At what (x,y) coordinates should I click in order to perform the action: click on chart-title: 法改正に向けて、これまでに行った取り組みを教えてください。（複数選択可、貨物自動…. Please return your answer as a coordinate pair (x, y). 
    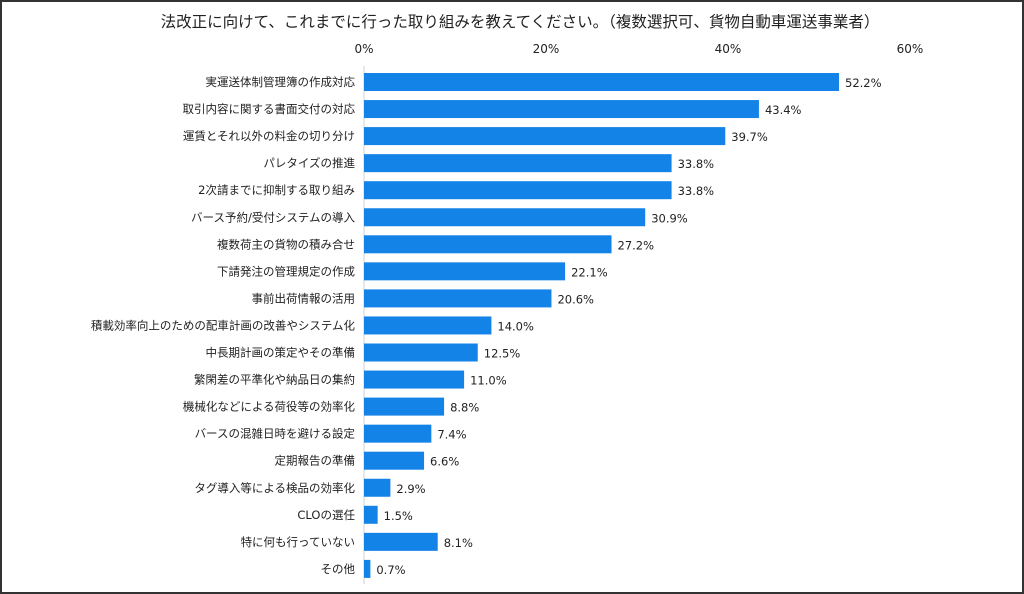
    Looking at the image, I should click on (520, 22).